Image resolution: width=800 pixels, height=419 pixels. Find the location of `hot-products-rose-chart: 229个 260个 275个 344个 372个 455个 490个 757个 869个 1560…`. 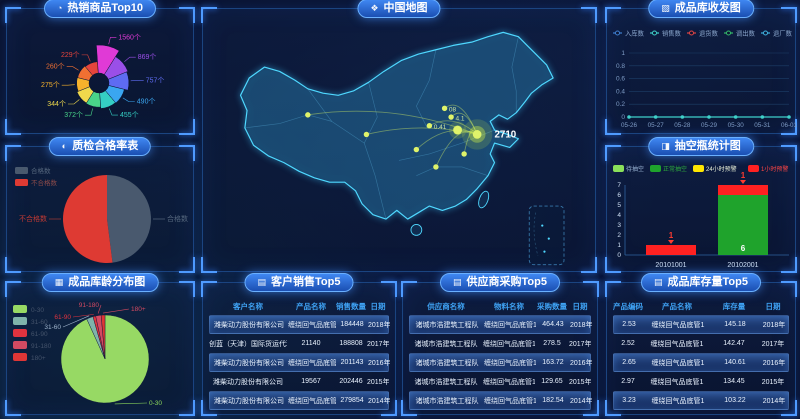

hot-products-rose-chart: 229个 260个 275个 344个 372个 455个 490个 757个 869个 1560… is located at coordinates (100, 76).